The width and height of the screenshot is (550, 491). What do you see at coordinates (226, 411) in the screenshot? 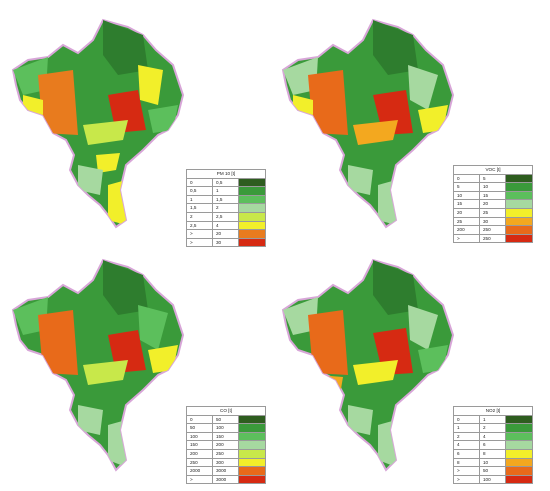
I see `legend-title: CO [t]` at bounding box center [226, 411].